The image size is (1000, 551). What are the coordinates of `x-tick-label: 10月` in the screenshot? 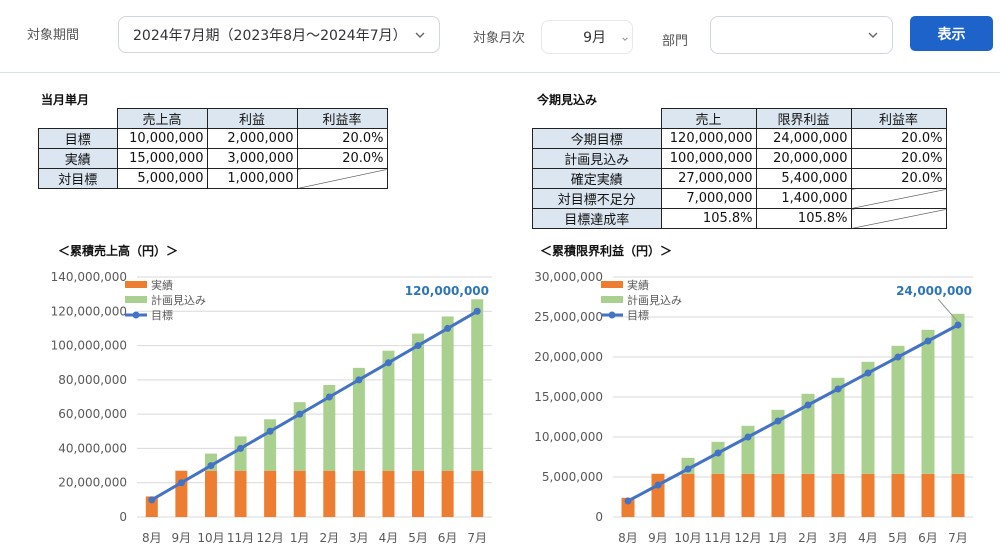 It's located at (687, 538).